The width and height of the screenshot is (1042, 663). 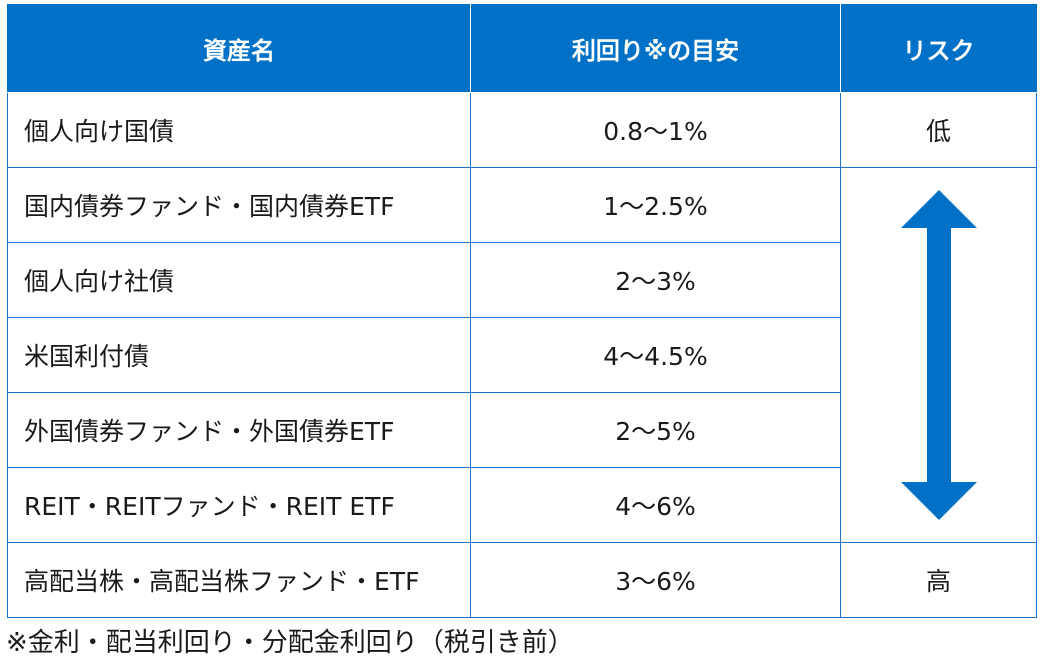 I want to click on table-row: 個人向け社債 2〜3%, so click(x=522, y=280).